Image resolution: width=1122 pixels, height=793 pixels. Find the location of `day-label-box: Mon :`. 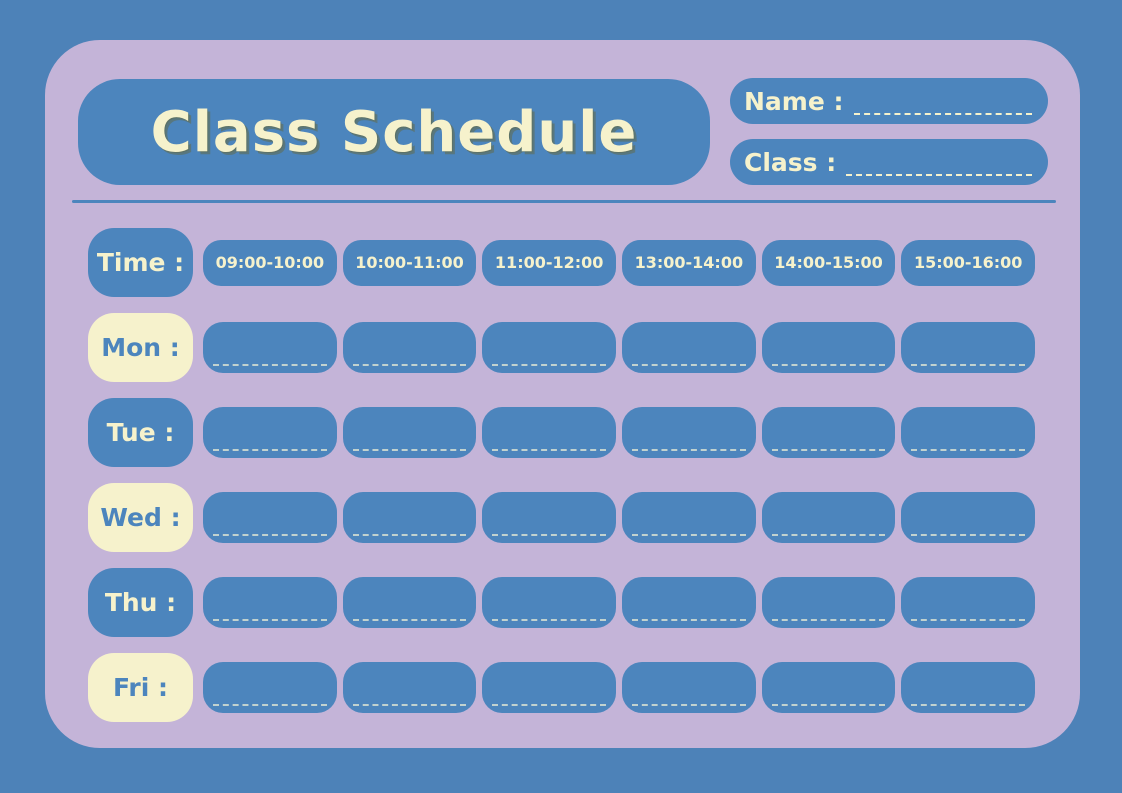

day-label-box: Mon : is located at coordinates (140, 347).